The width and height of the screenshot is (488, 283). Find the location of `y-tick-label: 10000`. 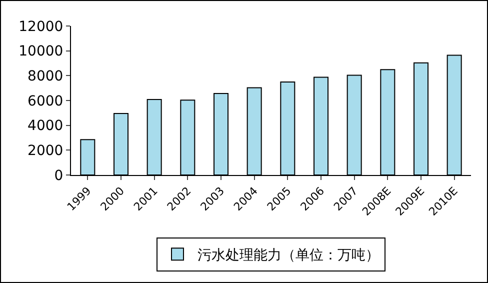

y-tick-label: 10000 is located at coordinates (41, 52).